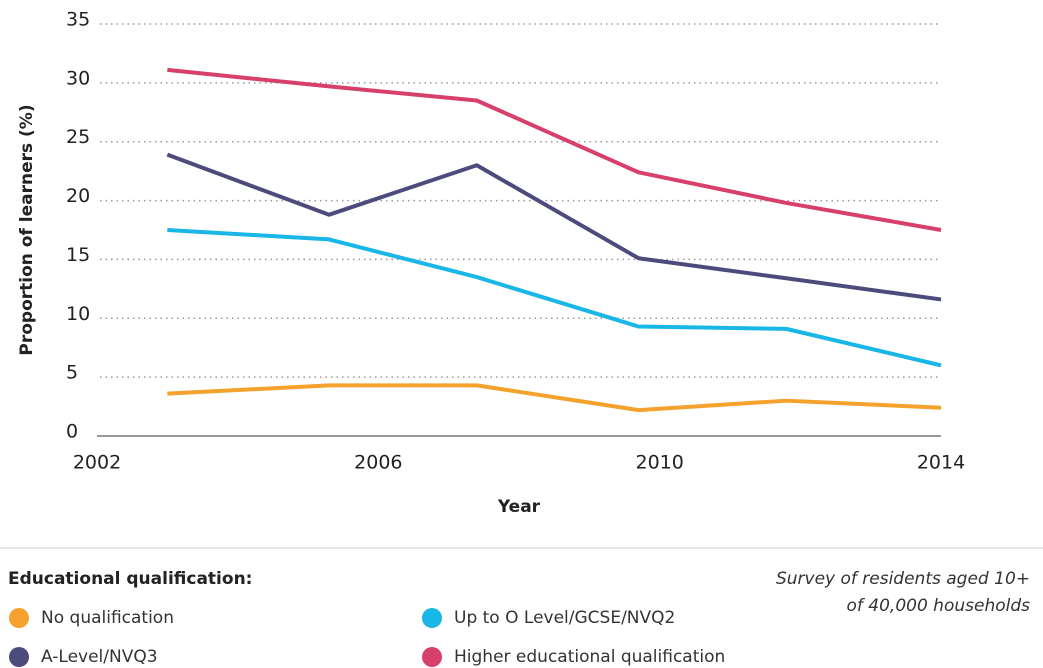 This screenshot has width=1043, height=668. Describe the element at coordinates (78, 78) in the screenshot. I see `y-tick-label: 30` at that location.